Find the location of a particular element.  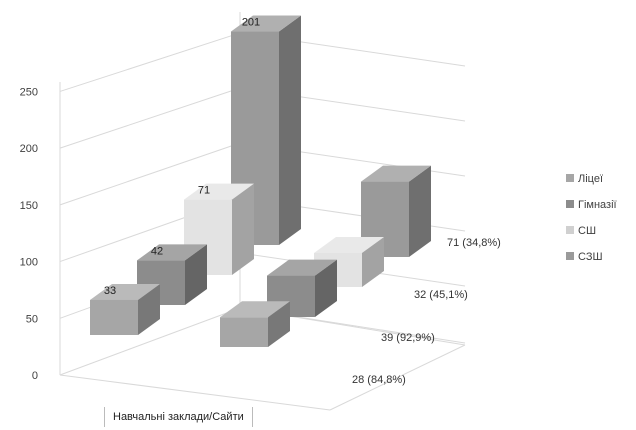

legend: Ліцеї Гімназії СШ СЗШ is located at coordinates (591, 218).